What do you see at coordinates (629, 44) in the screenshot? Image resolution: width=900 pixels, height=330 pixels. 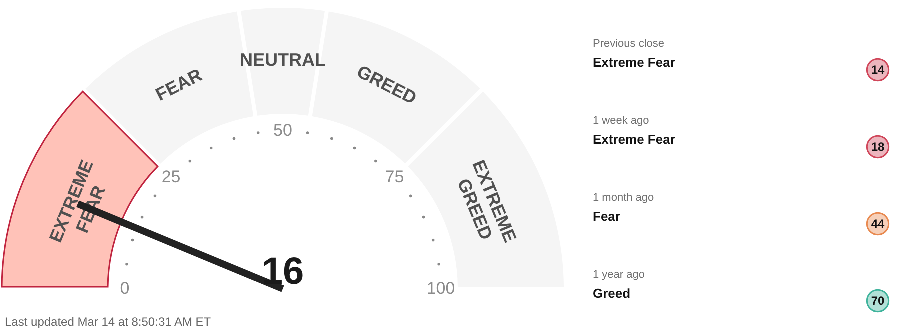 I see `text: Previous close` at bounding box center [629, 44].